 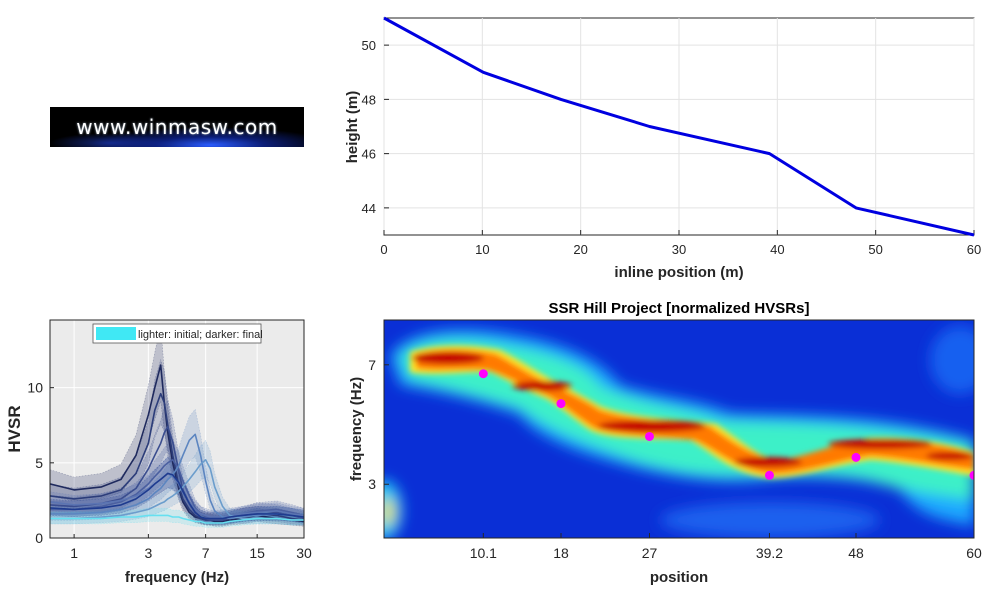 I want to click on height-x-tick-label: 60, so click(x=974, y=249).